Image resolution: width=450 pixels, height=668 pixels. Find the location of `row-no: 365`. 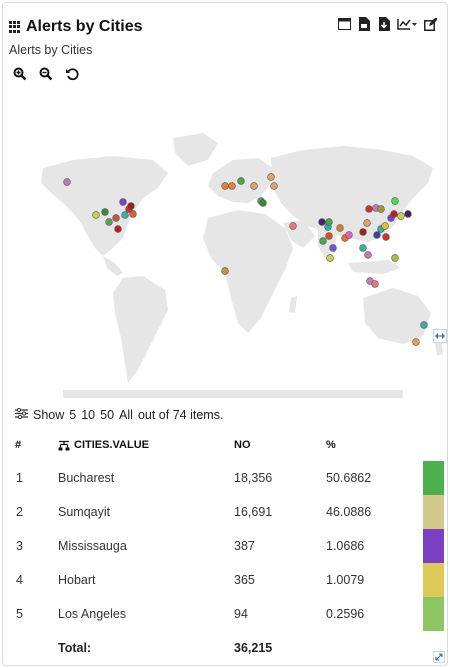

row-no: 365 is located at coordinates (244, 580).